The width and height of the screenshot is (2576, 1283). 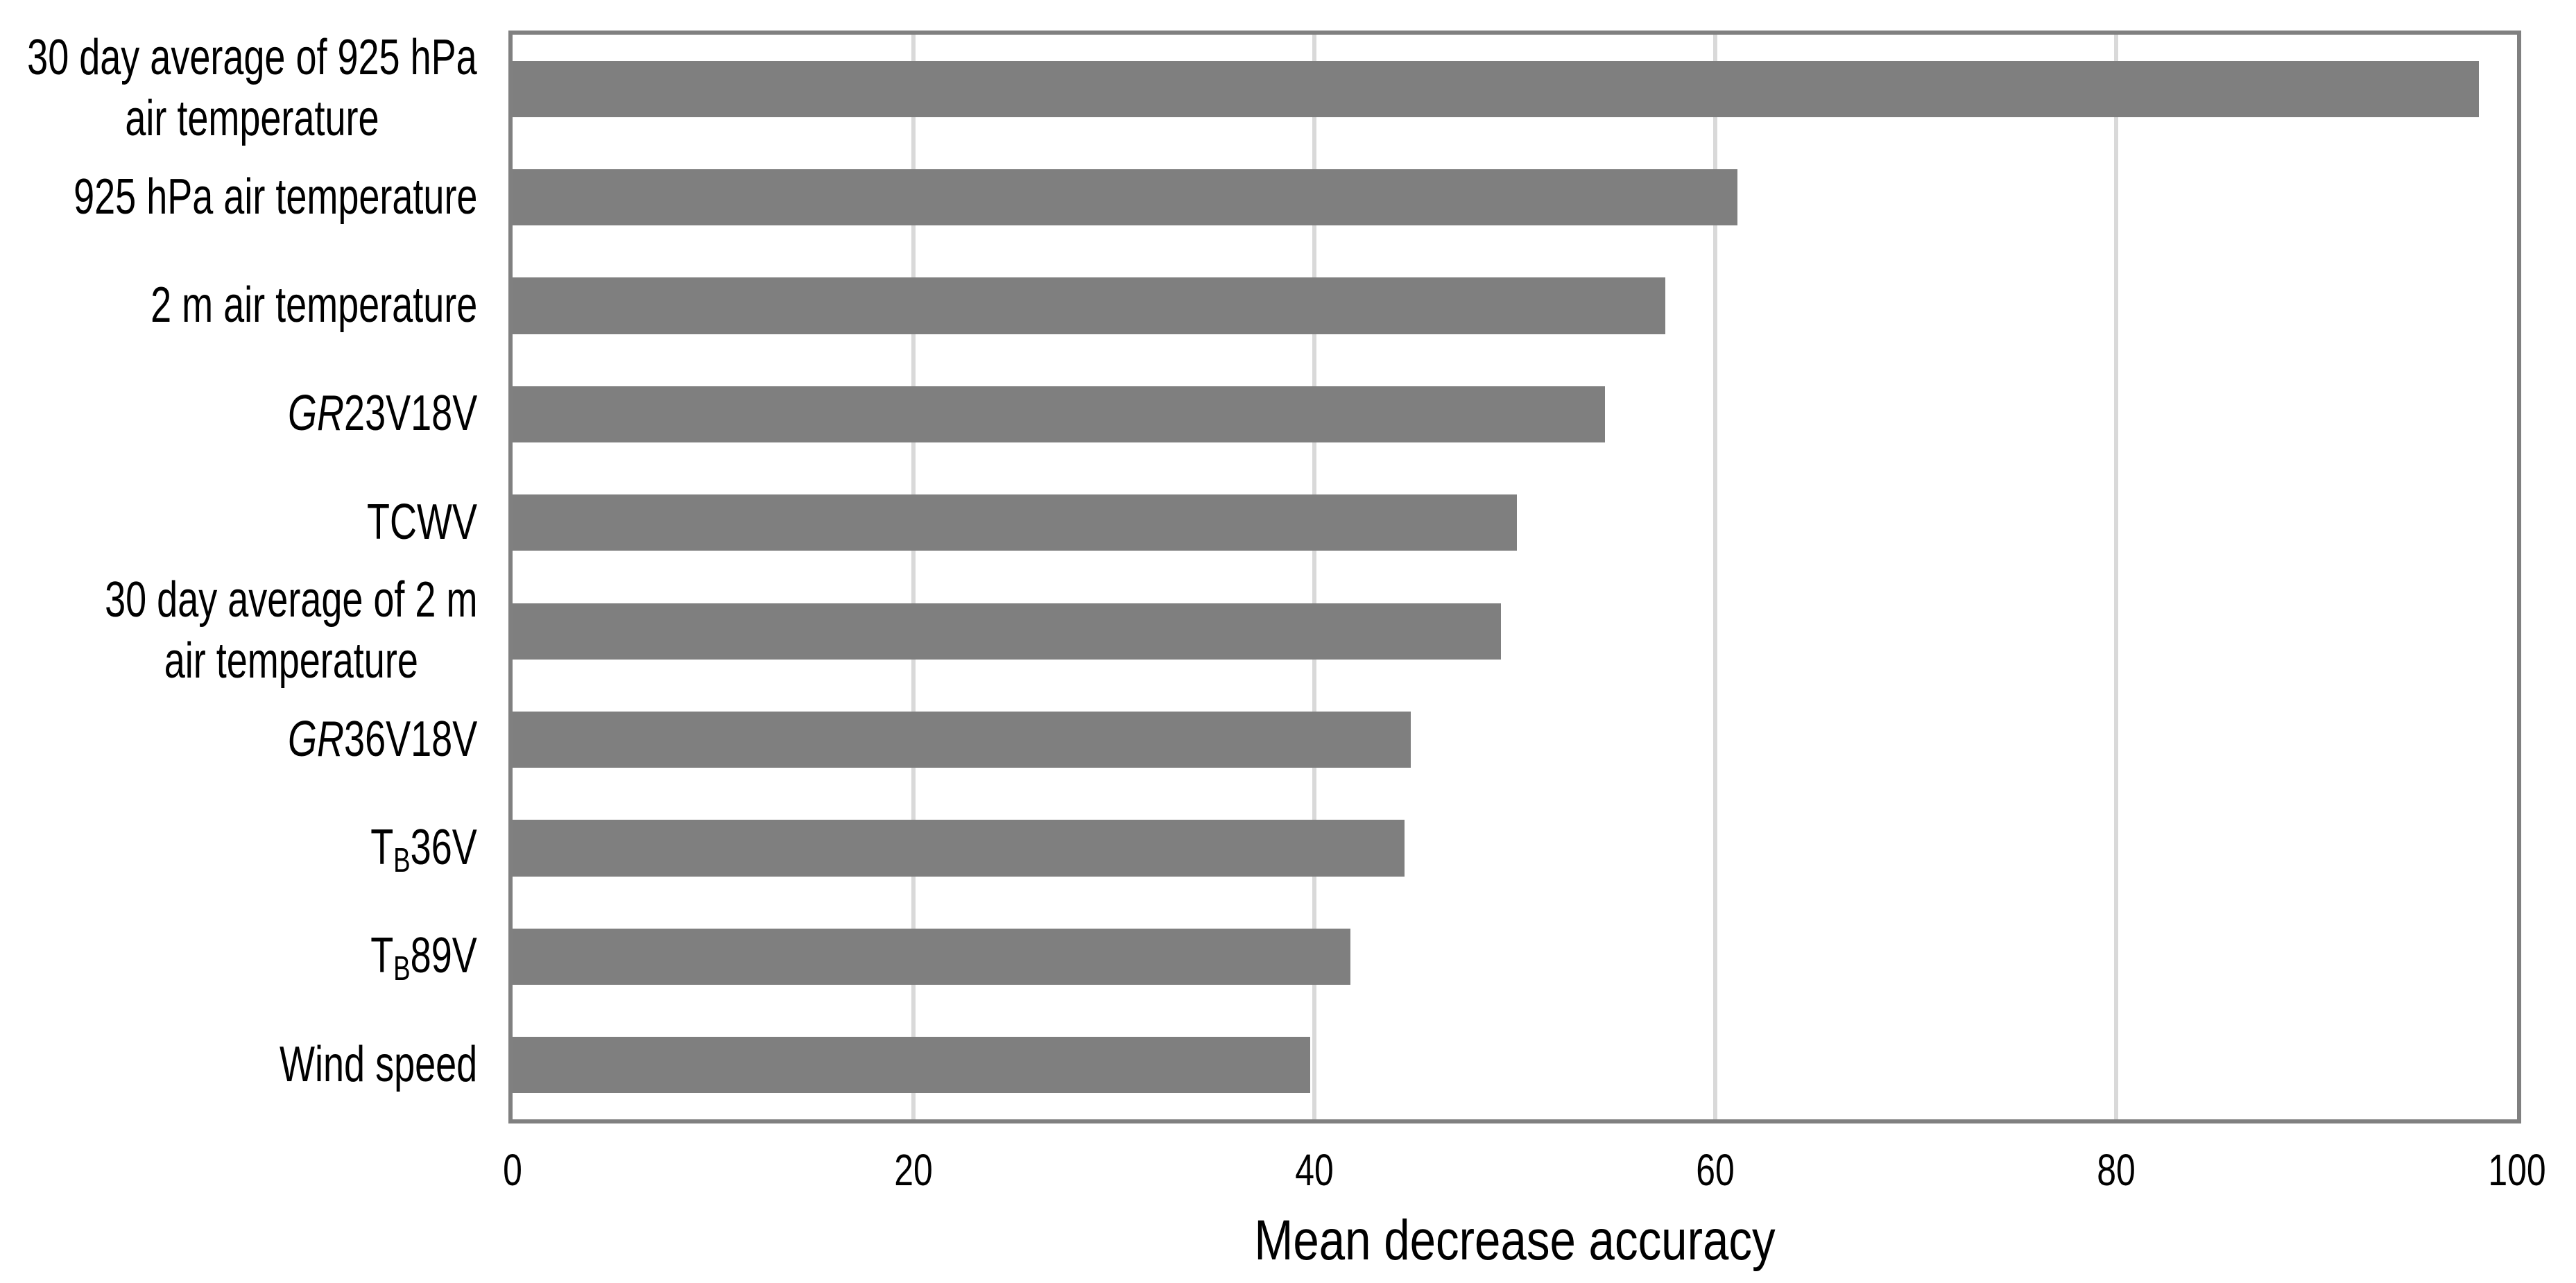 What do you see at coordinates (275, 197) in the screenshot?
I see `category-label: 925 hPa air temperature` at bounding box center [275, 197].